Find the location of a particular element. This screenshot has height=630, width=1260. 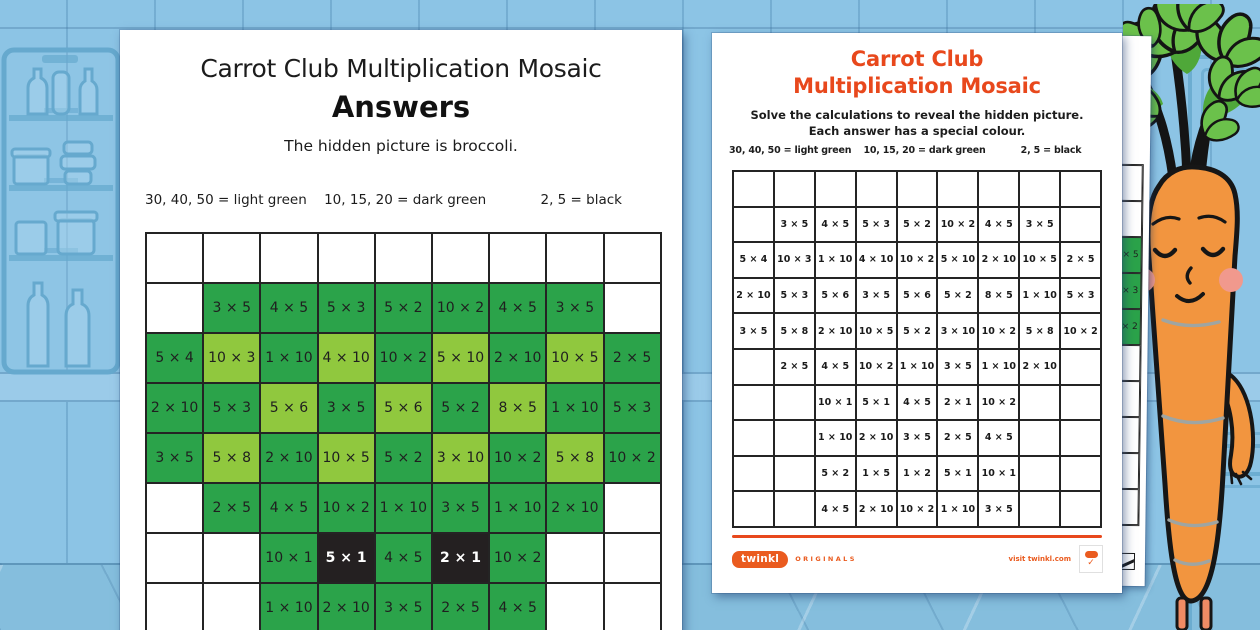

answer-cell: 4 × 10 is located at coordinates (346, 358).